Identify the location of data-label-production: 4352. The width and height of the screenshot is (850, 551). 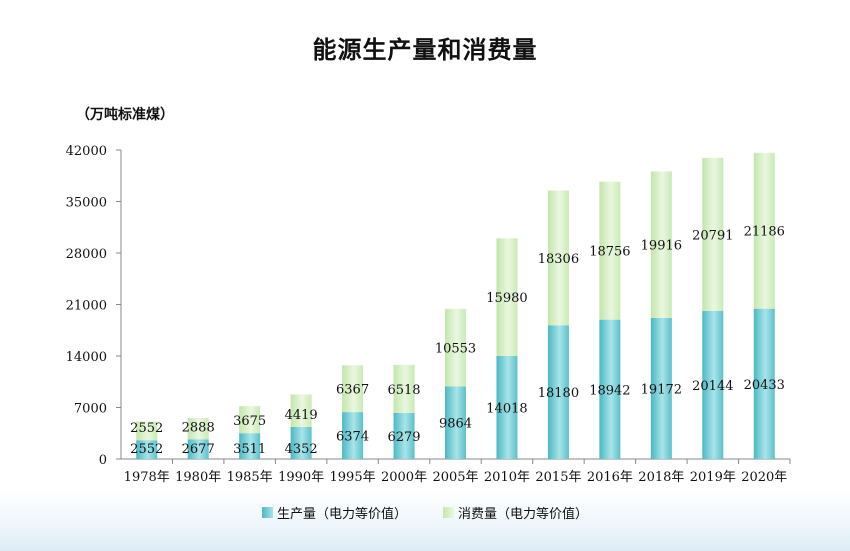
(301, 449).